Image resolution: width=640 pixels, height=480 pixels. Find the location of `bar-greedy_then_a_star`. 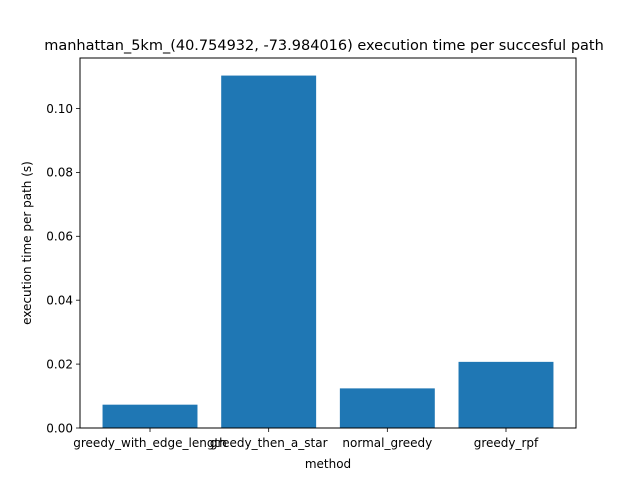

bar-greedy_then_a_star is located at coordinates (269, 252).